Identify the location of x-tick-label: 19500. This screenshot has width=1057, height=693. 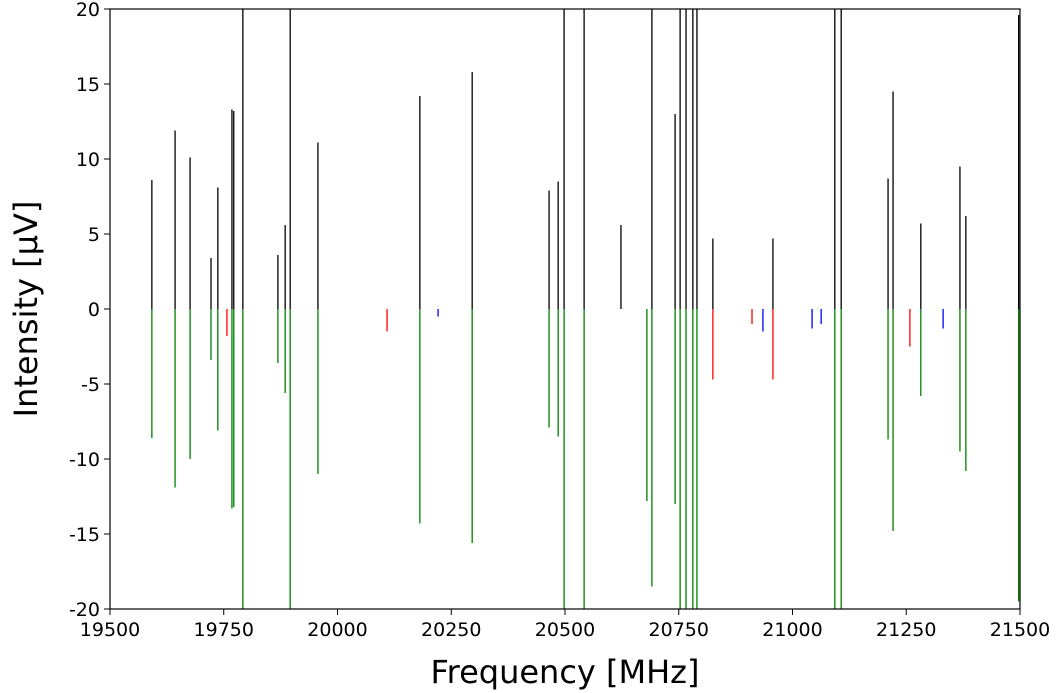
(110, 630).